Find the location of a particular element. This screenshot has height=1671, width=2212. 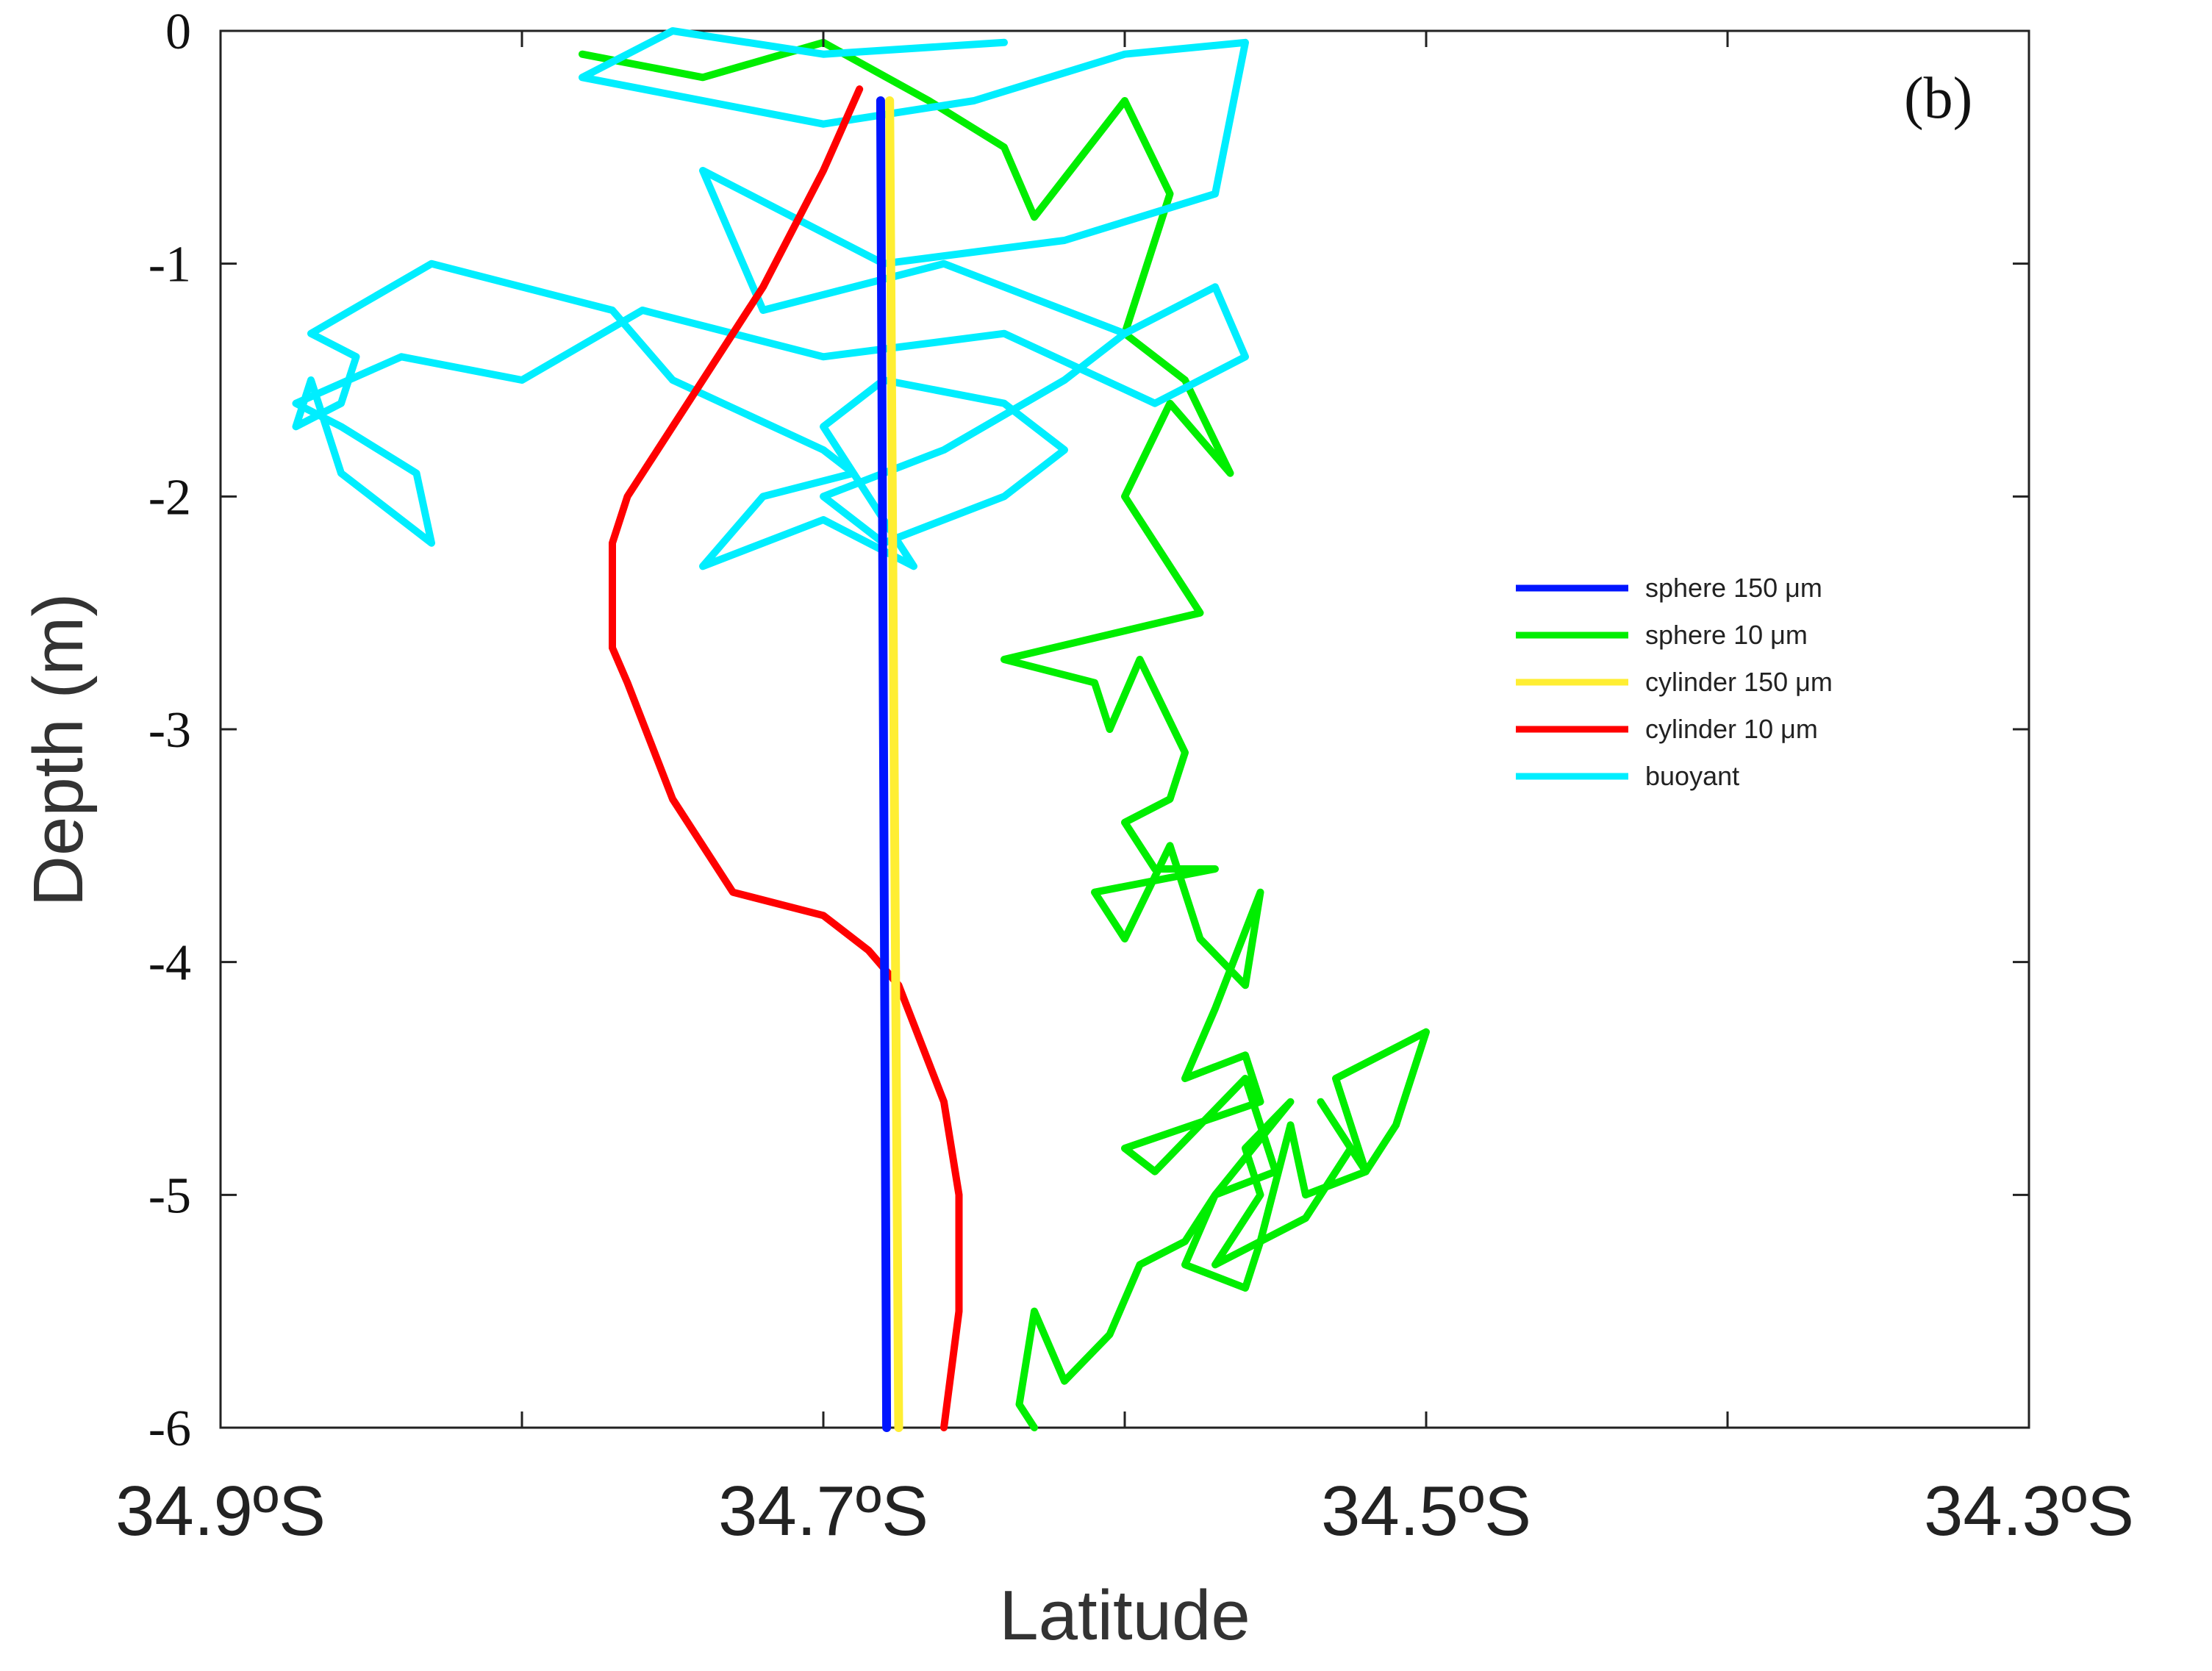

x-tick-label: 34.9ºS is located at coordinates (221, 1511).